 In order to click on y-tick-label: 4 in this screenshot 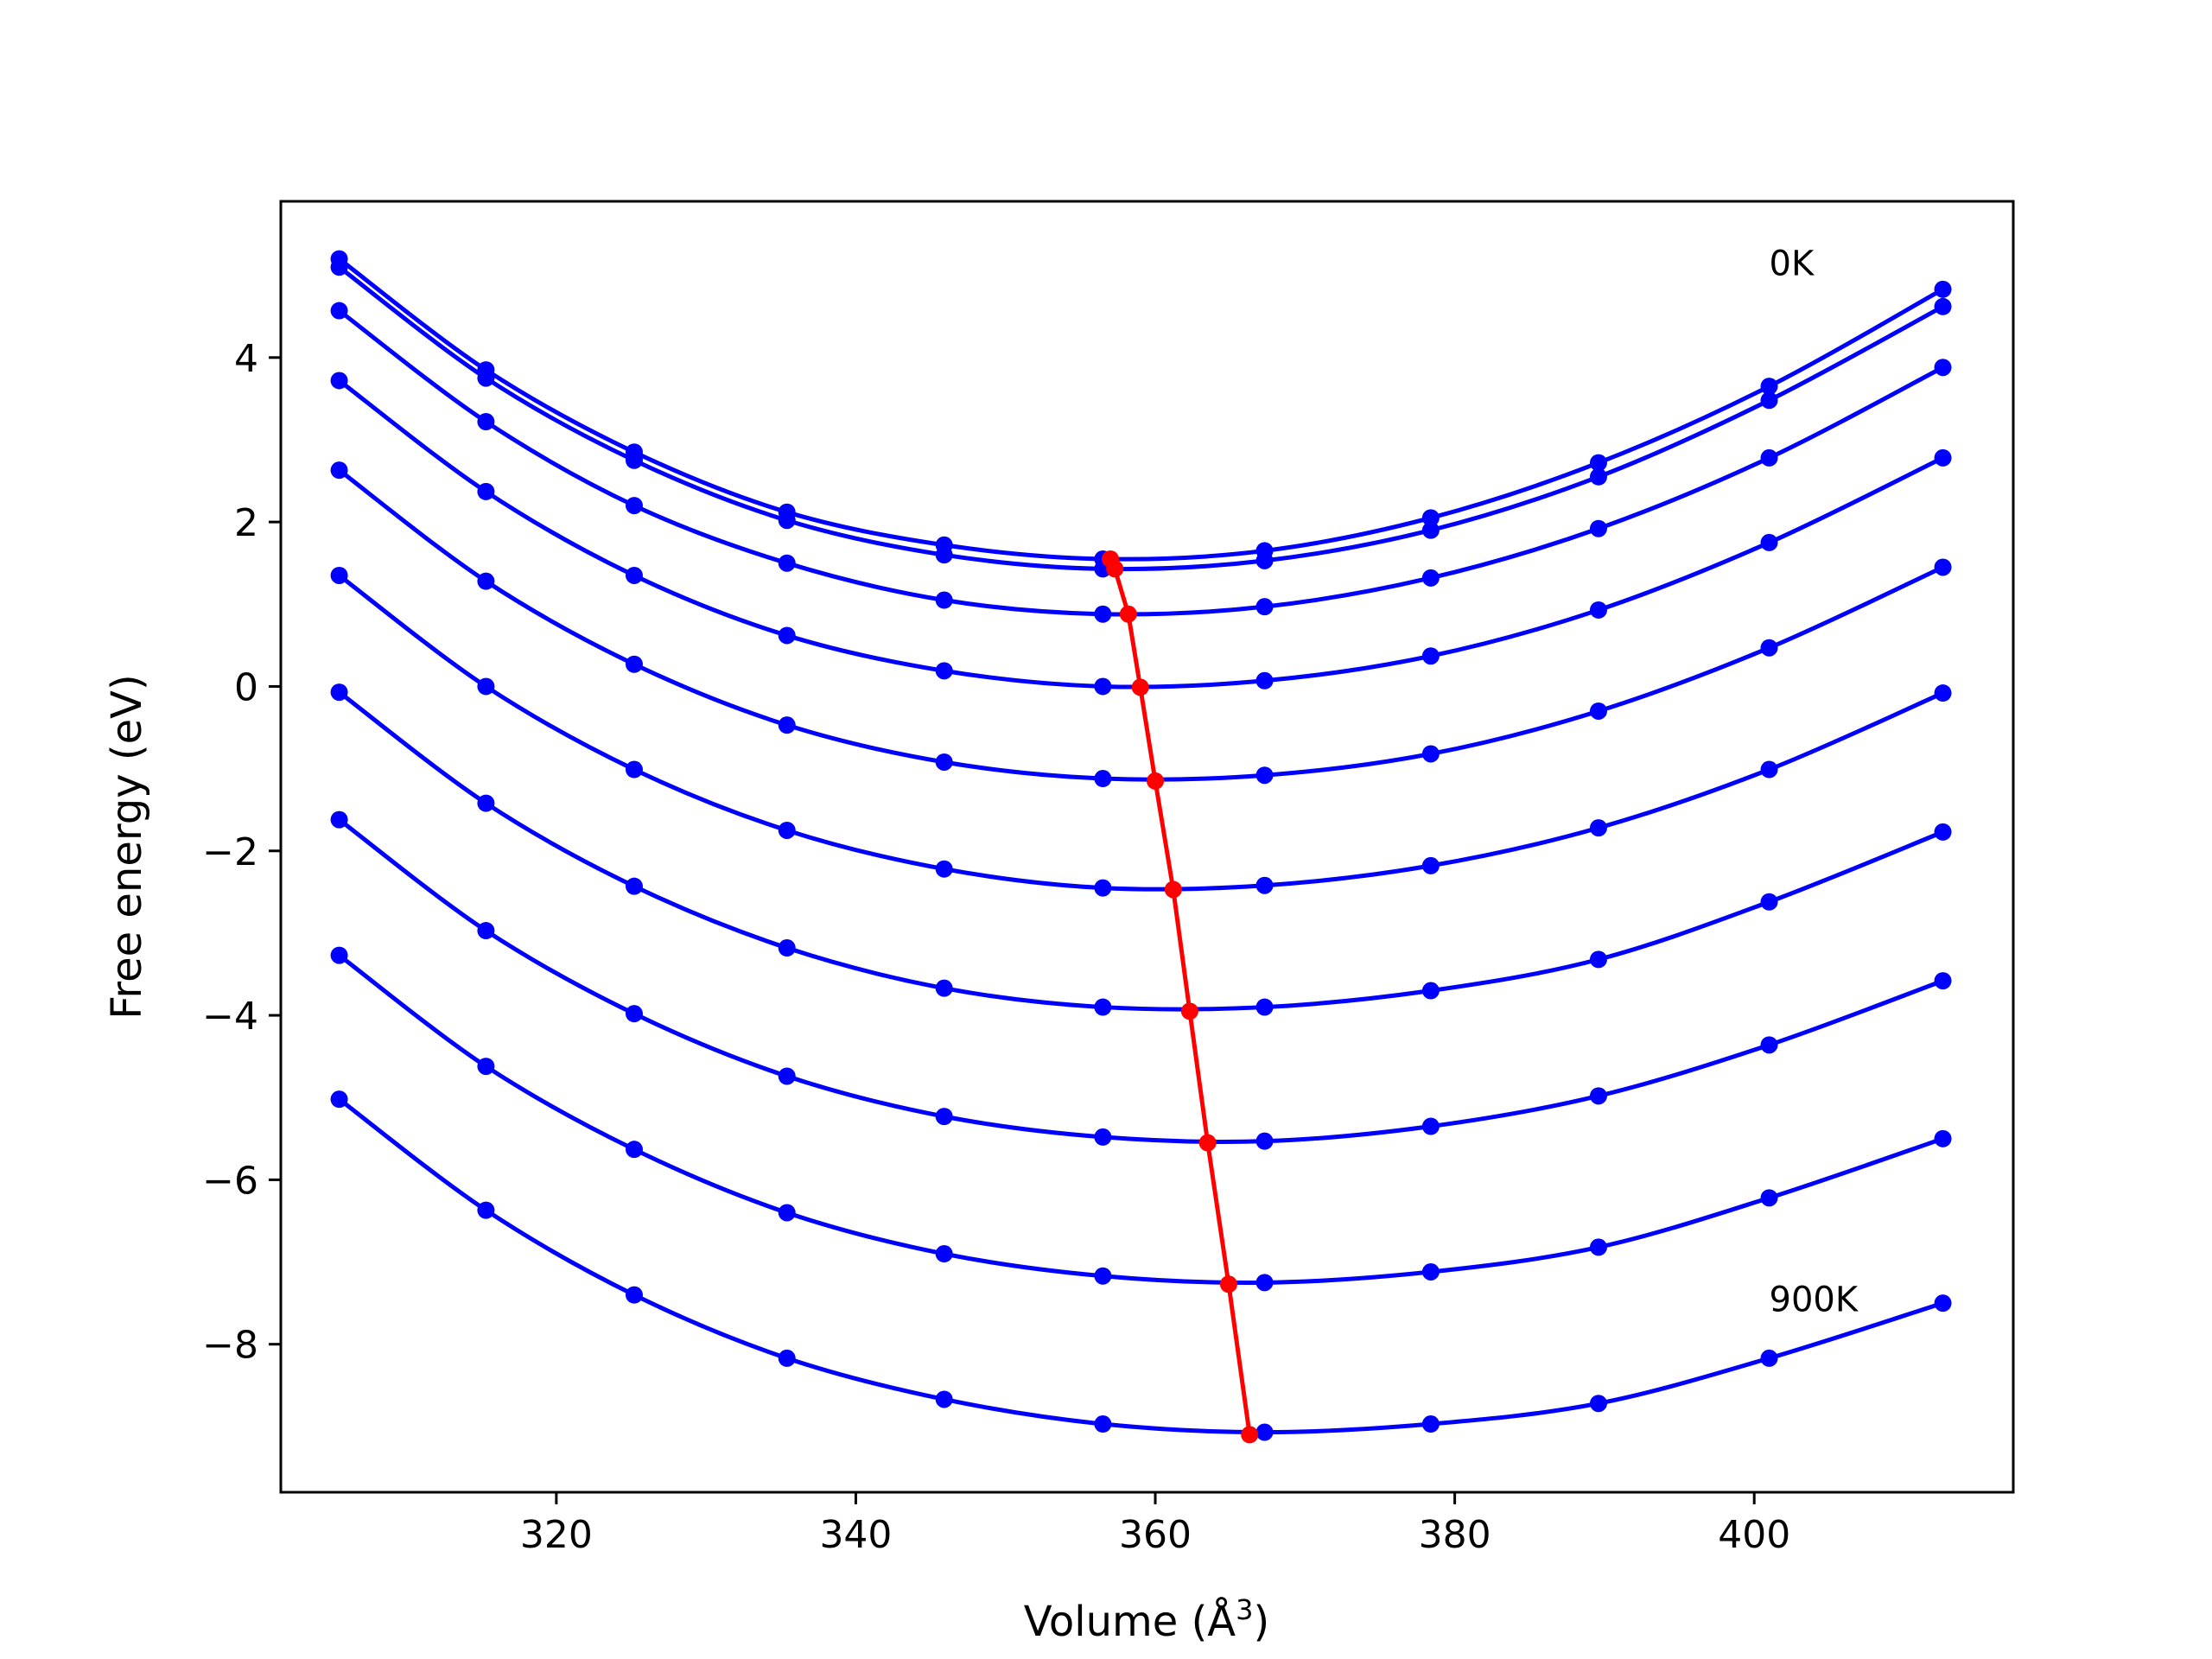, I will do `click(246, 359)`.